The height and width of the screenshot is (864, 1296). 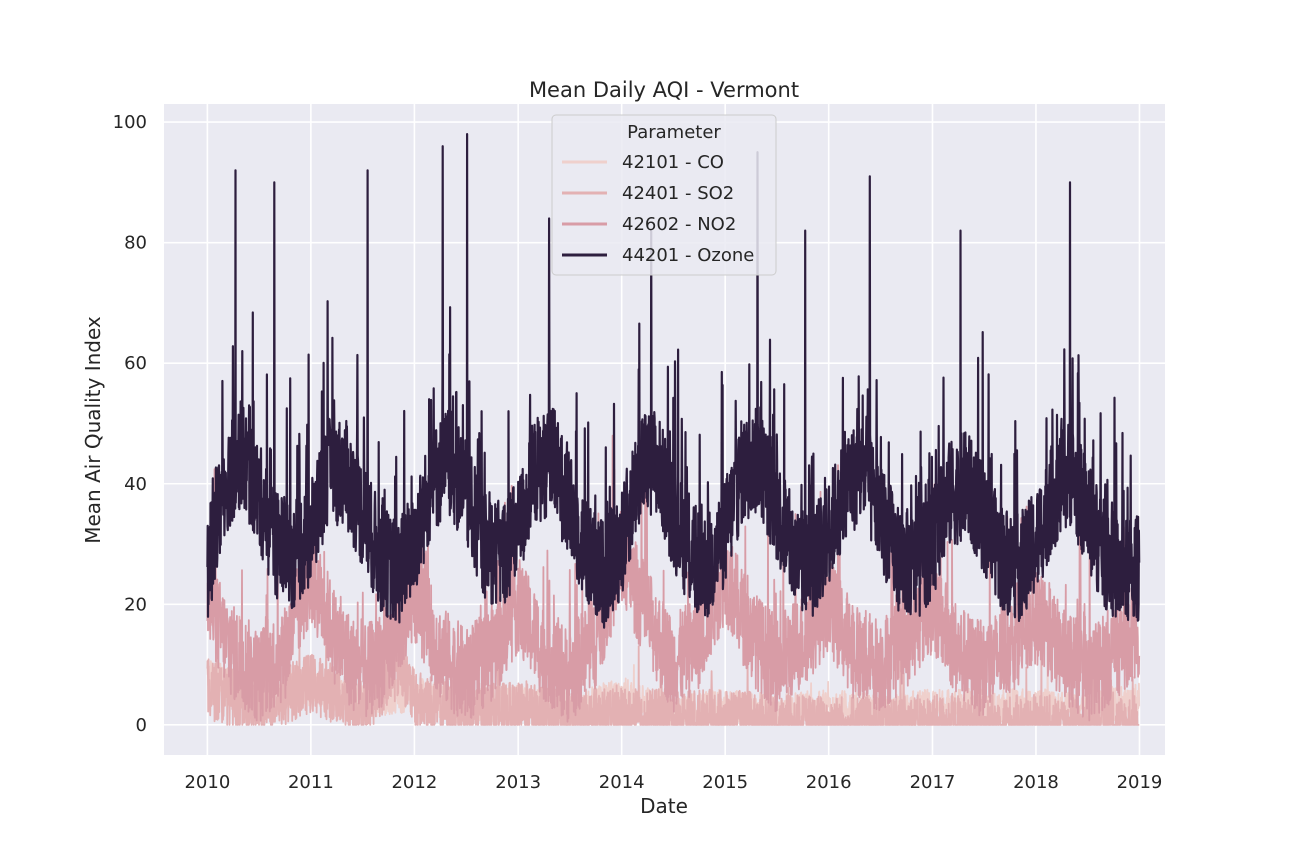 What do you see at coordinates (688, 255) in the screenshot?
I see `legend-label: 44201 - Ozone` at bounding box center [688, 255].